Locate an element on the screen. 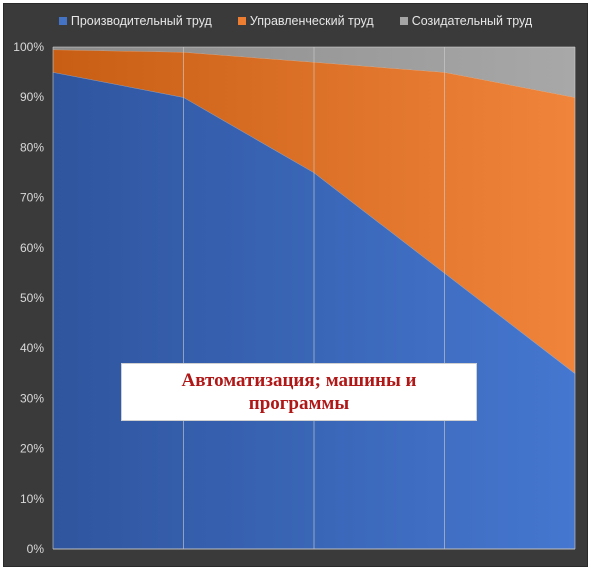 Image resolution: width=591 pixels, height=570 pixels. y-tick-label: 90% is located at coordinates (32, 97).